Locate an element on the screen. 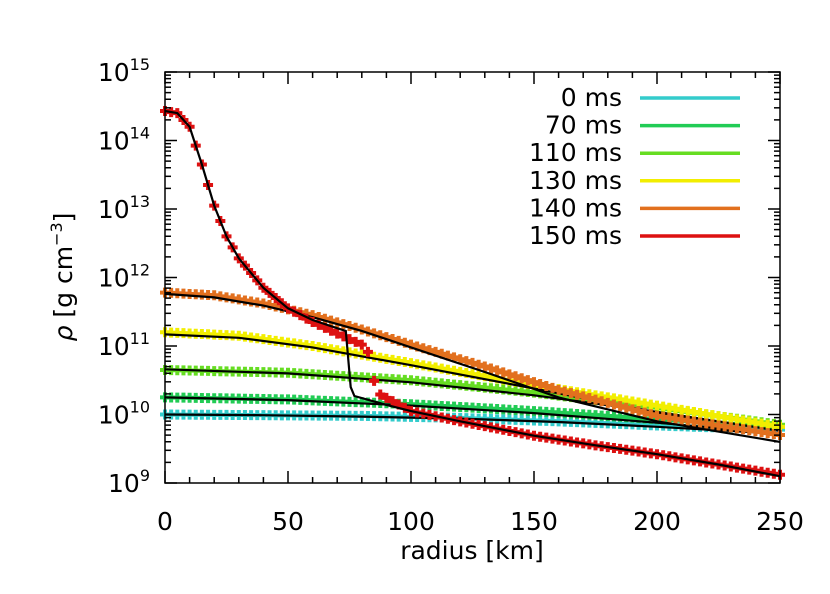 The height and width of the screenshot is (594, 830). y-tick-label: 1014 is located at coordinates (124, 140).